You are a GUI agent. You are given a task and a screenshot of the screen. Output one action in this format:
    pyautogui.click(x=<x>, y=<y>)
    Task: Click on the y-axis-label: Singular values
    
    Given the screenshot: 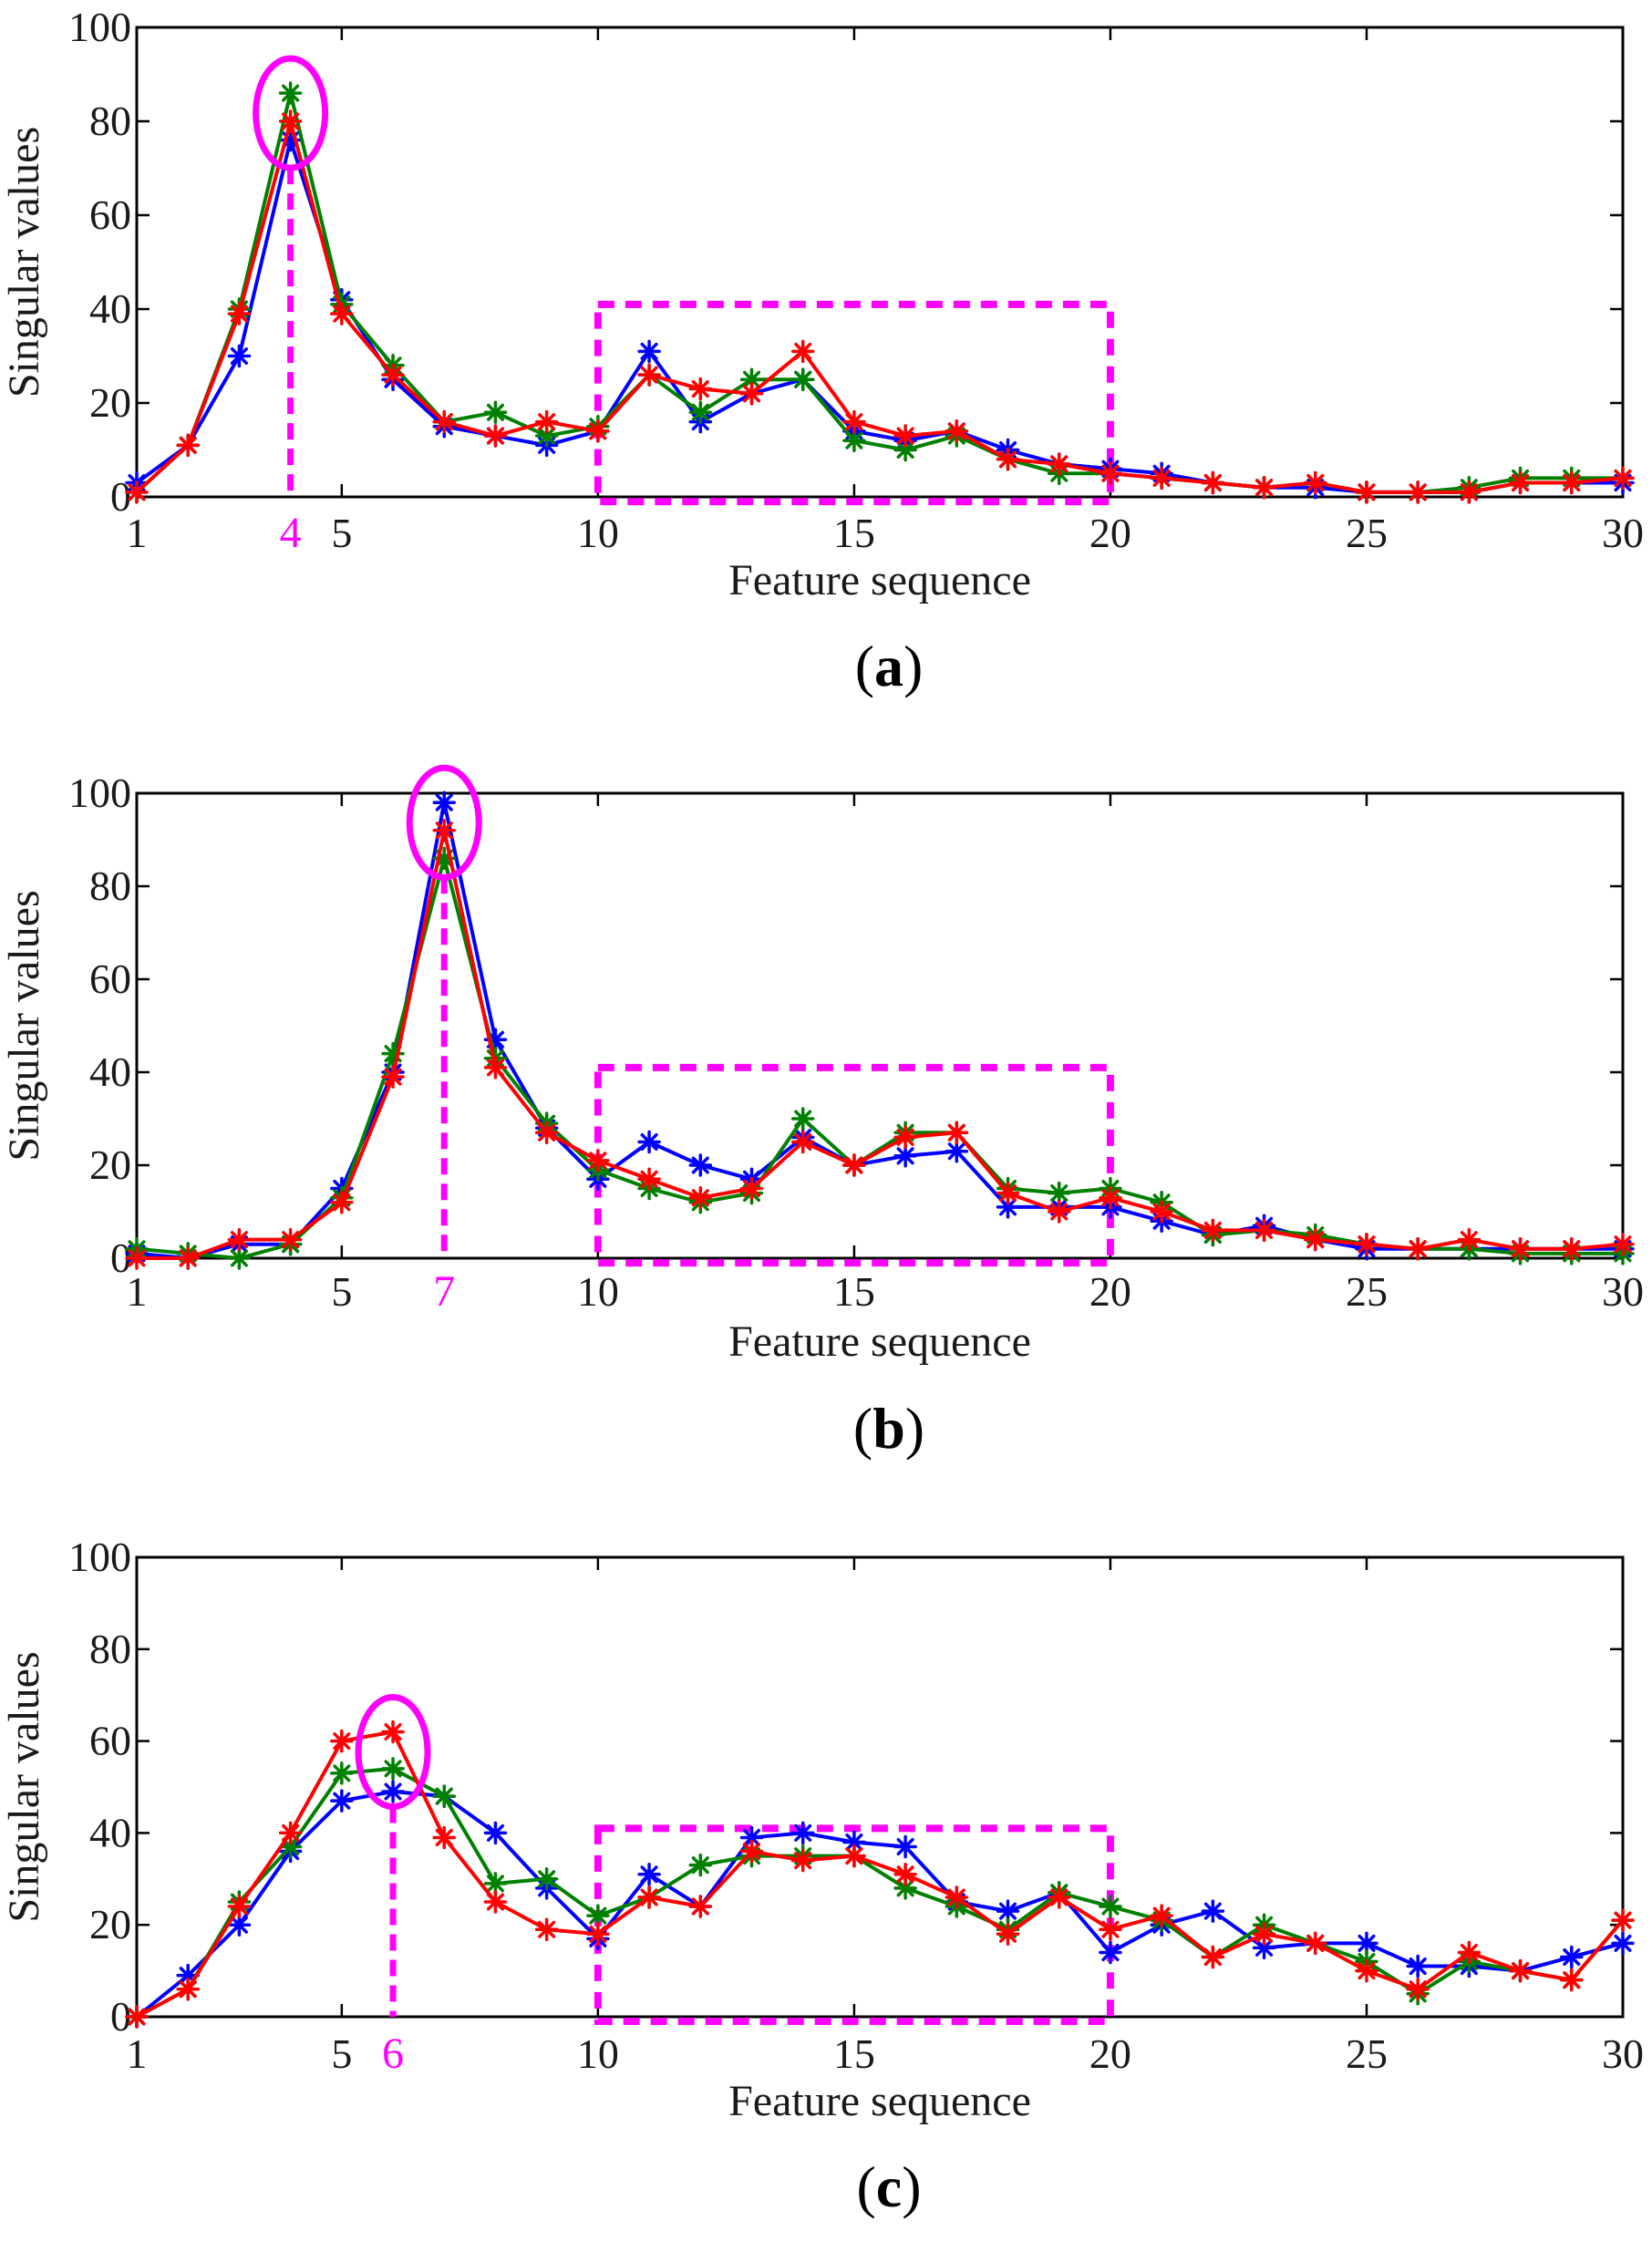 What is the action you would take?
    pyautogui.click(x=24, y=1787)
    